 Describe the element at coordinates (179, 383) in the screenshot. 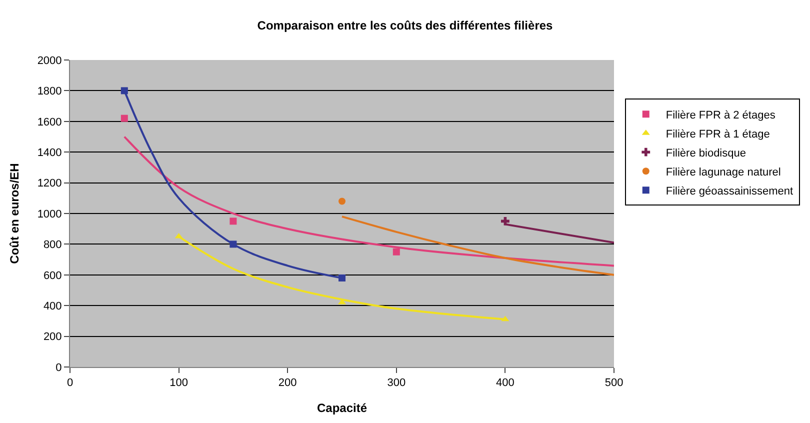

I see `x-tick-label: 100` at that location.